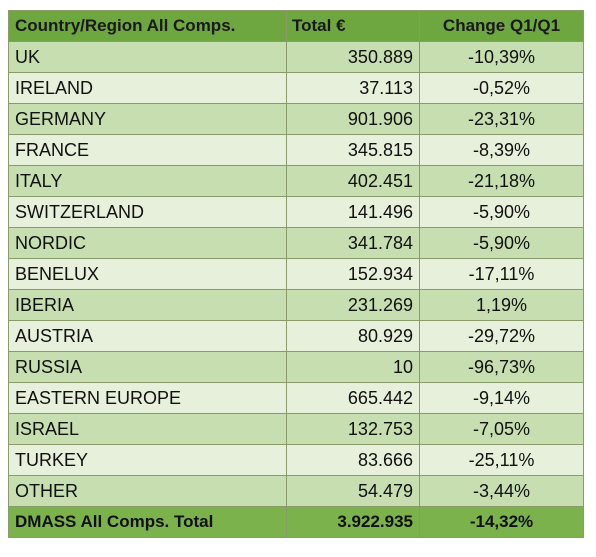  I want to click on table-row: ISRAEL 132.753 -7,05%, so click(296, 429).